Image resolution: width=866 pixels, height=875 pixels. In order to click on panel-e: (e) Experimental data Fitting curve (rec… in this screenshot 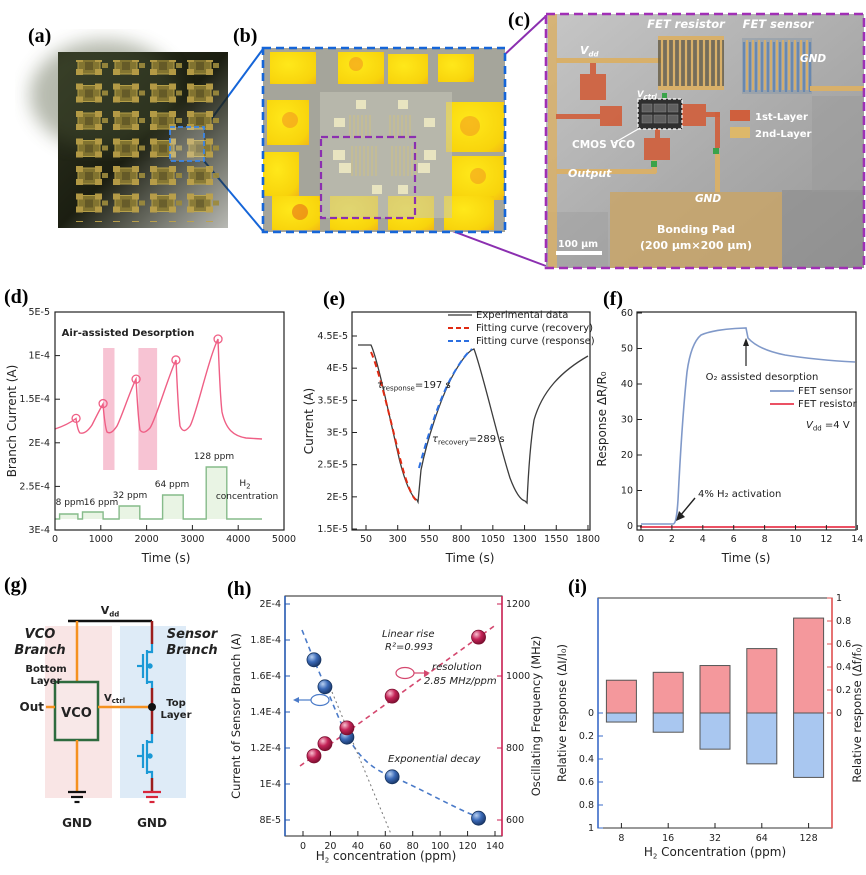, I will do `click(448, 426)`.